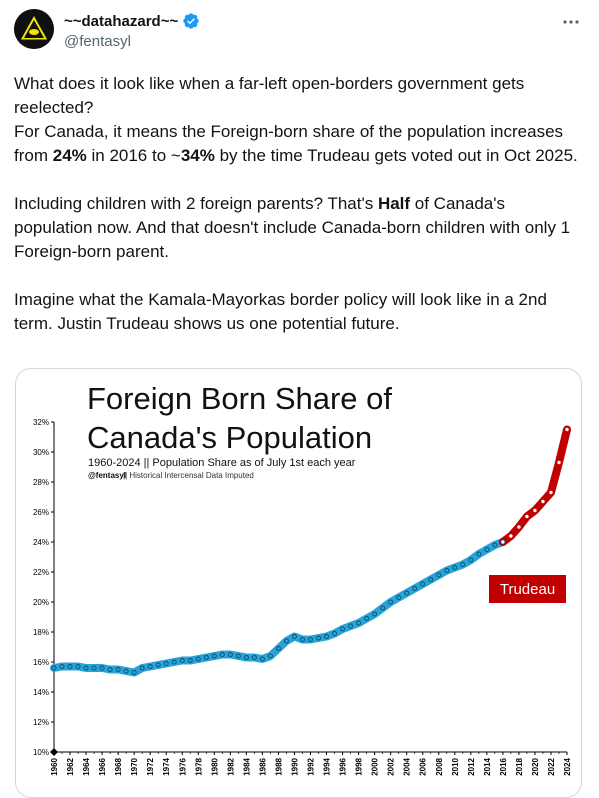 The height and width of the screenshot is (798, 599). I want to click on tweet-text-run: in 2016 to ~, so click(133, 155).